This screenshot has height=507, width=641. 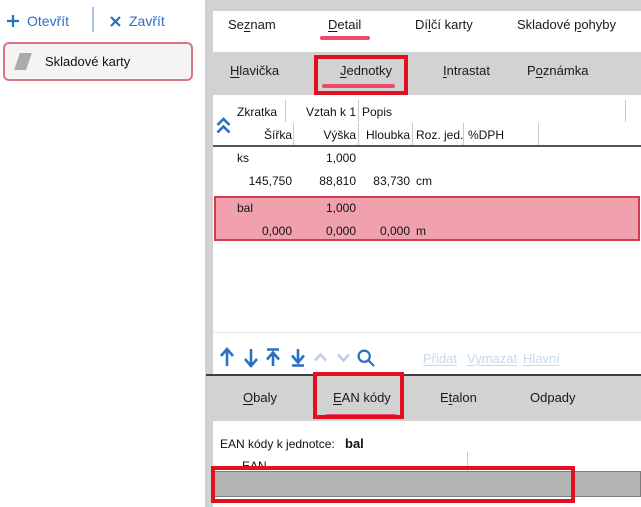 What do you see at coordinates (458, 397) in the screenshot?
I see `tab-etalon: Etalon` at bounding box center [458, 397].